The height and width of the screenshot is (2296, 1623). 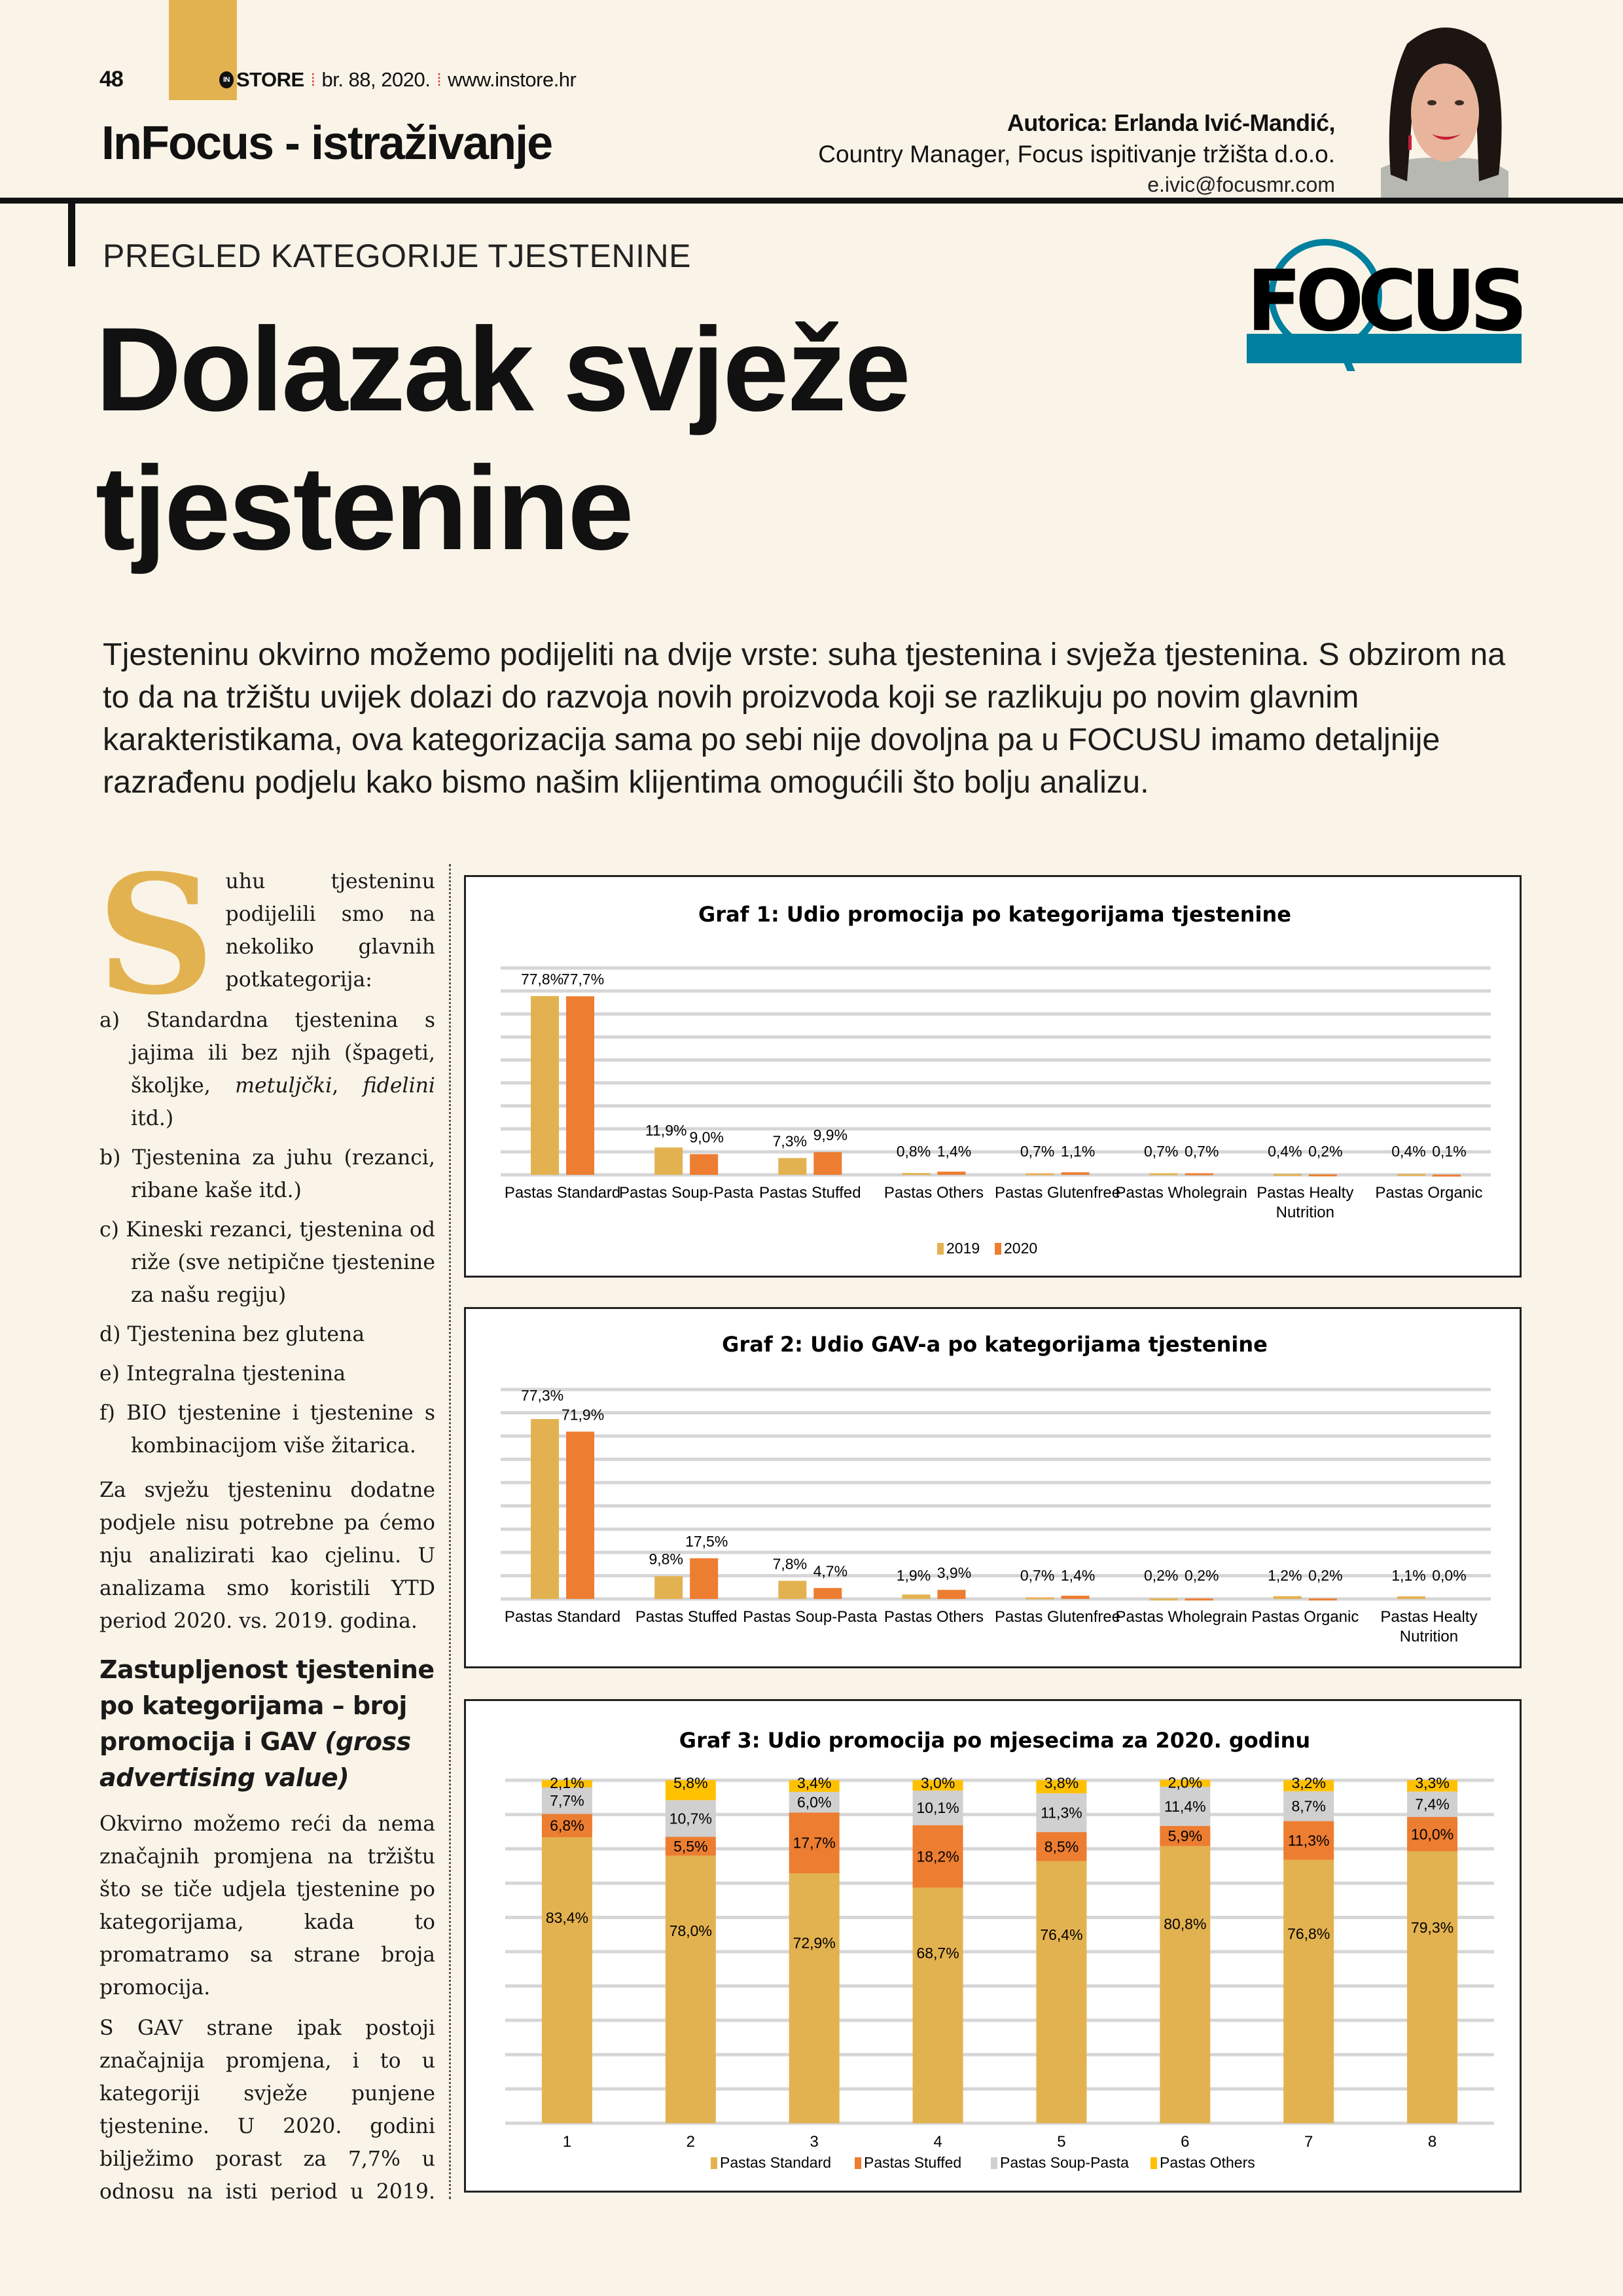 I want to click on list-text-italic: metuljčki, so click(x=283, y=1086).